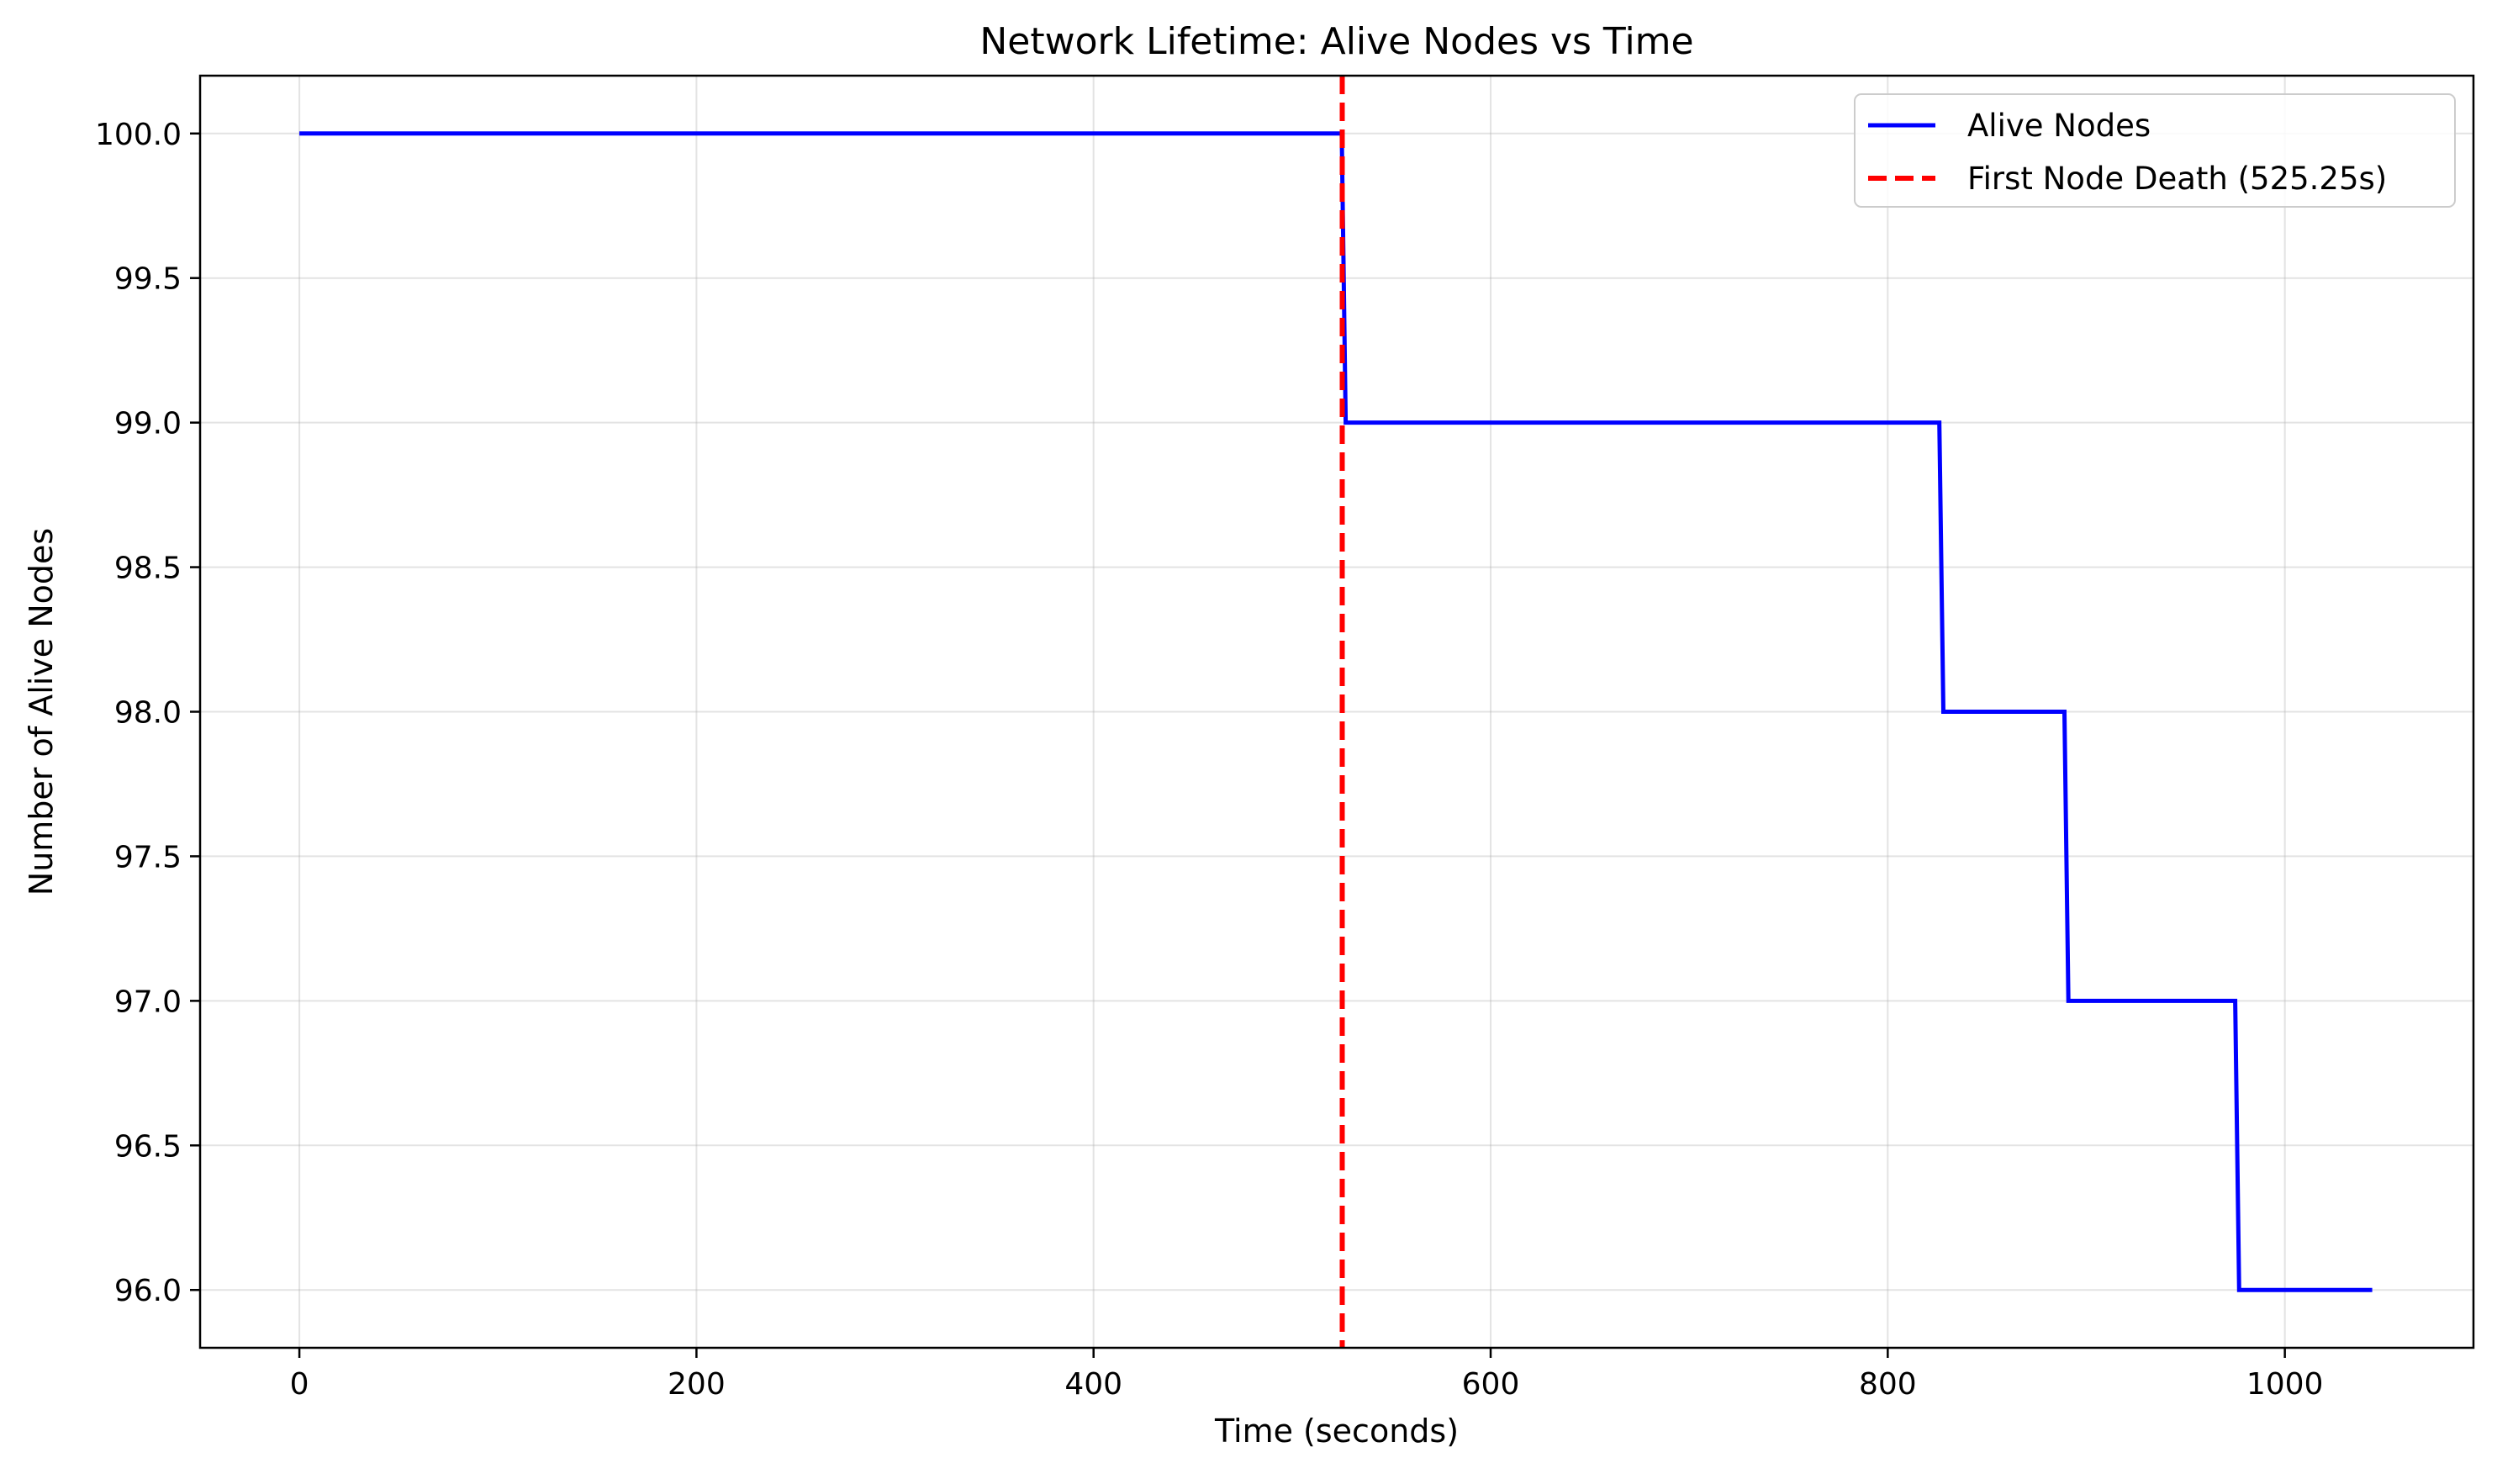 This screenshot has height=1484, width=2497. Describe the element at coordinates (1093, 1384) in the screenshot. I see `x-tick-label: 400` at that location.